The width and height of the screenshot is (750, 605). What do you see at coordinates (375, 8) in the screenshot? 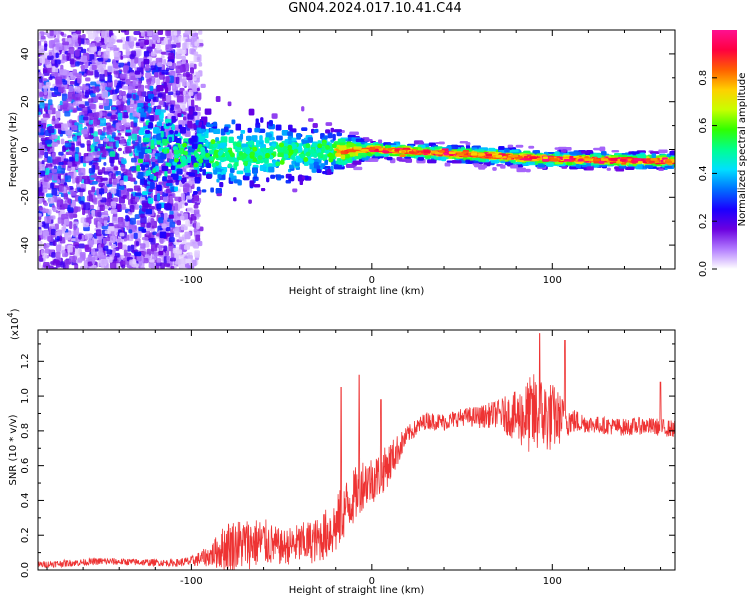
I see `figure-title: GN04.2024.017.10.41.C44` at bounding box center [375, 8].